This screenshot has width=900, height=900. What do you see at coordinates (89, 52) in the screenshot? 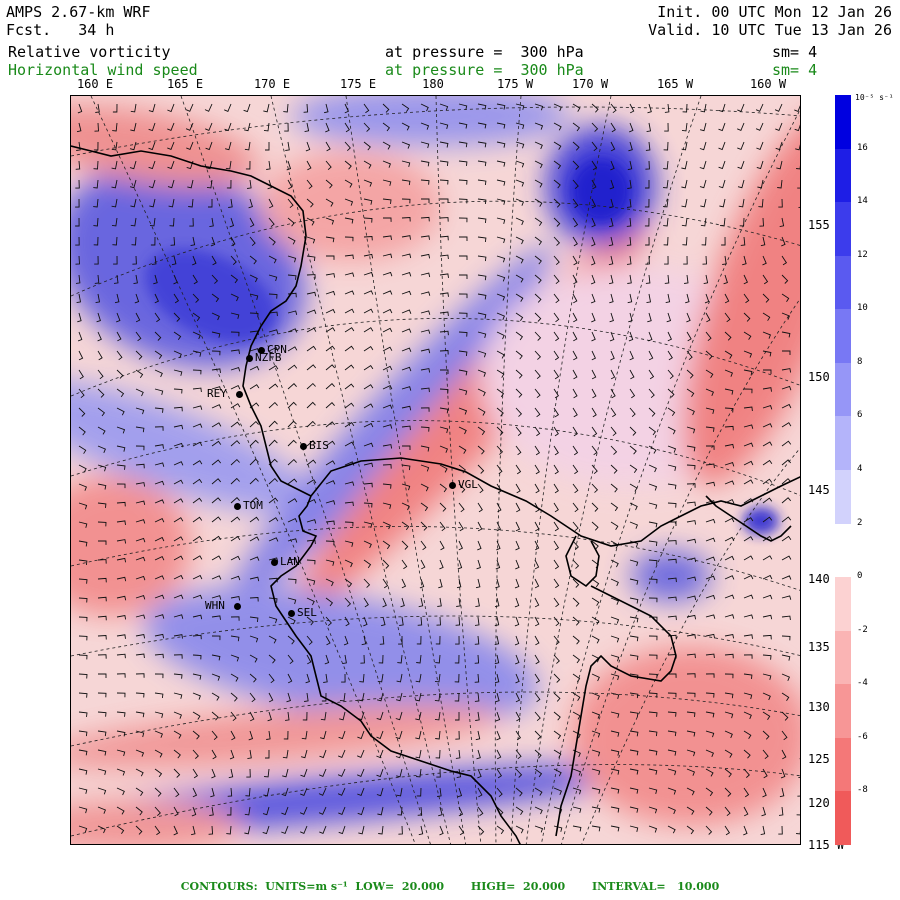
I see `field1-name: Relative vorticity` at bounding box center [89, 52].